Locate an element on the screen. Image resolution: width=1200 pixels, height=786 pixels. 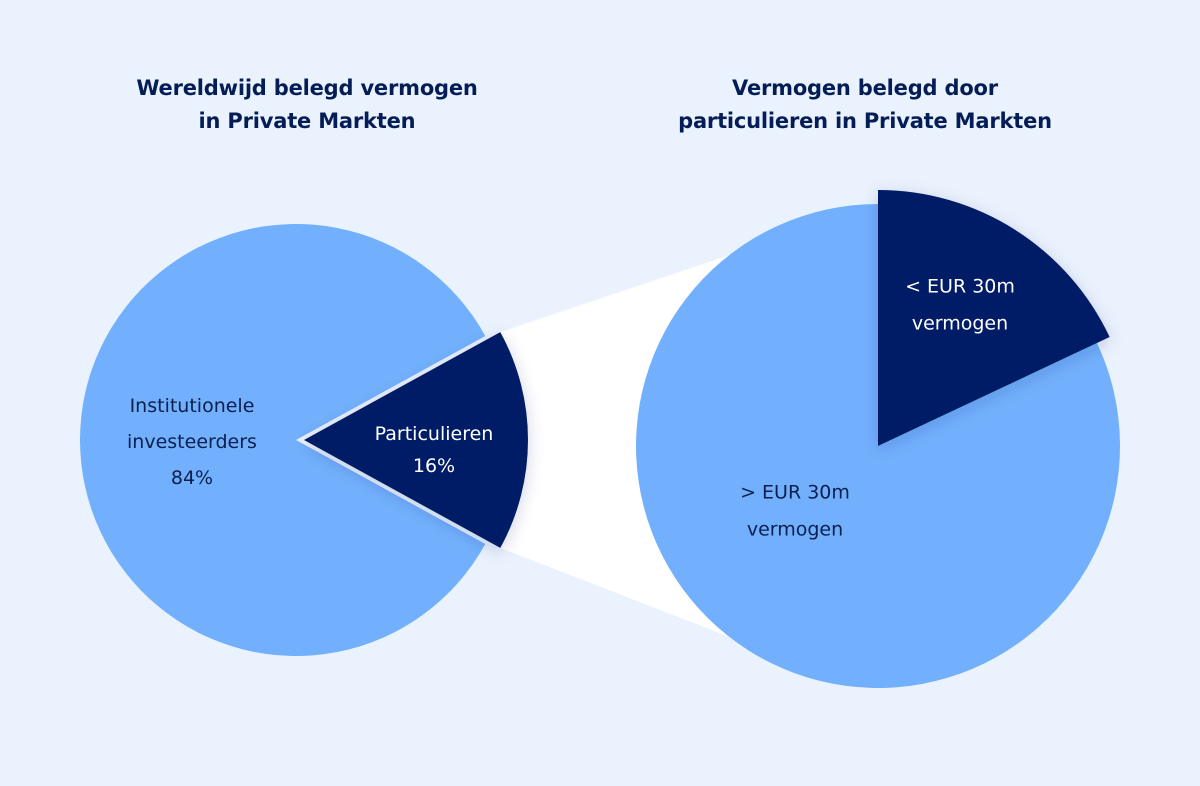
pie-slice-minder-dan-eur-30m is located at coordinates (994, 318).